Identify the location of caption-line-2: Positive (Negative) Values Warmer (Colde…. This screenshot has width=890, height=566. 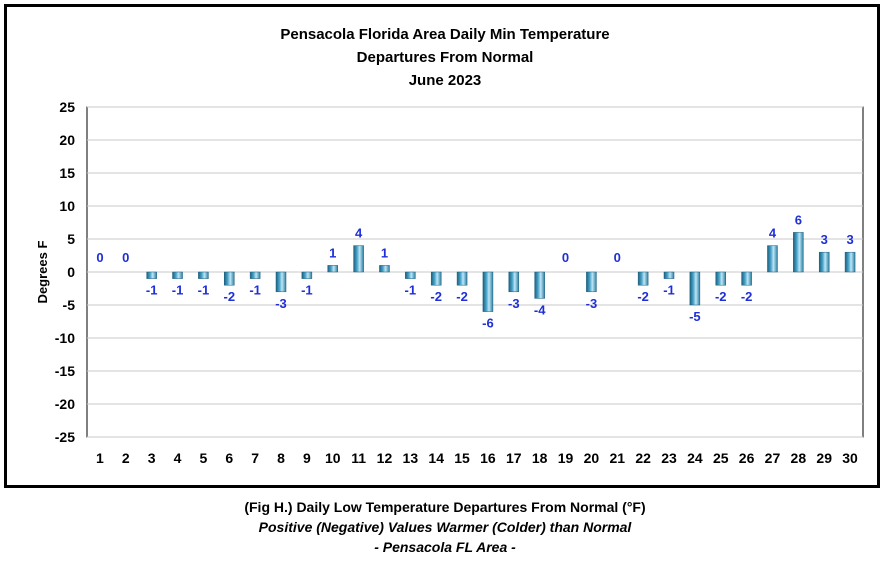
(445, 527).